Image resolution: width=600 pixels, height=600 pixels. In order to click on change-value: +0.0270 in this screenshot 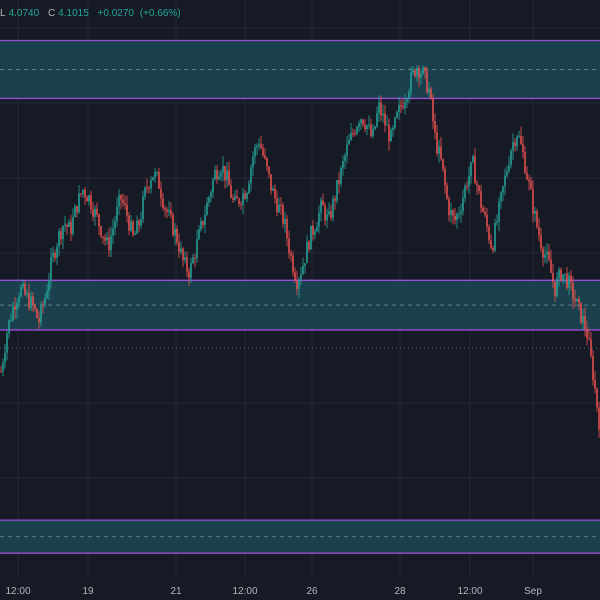, I will do `click(115, 13)`.